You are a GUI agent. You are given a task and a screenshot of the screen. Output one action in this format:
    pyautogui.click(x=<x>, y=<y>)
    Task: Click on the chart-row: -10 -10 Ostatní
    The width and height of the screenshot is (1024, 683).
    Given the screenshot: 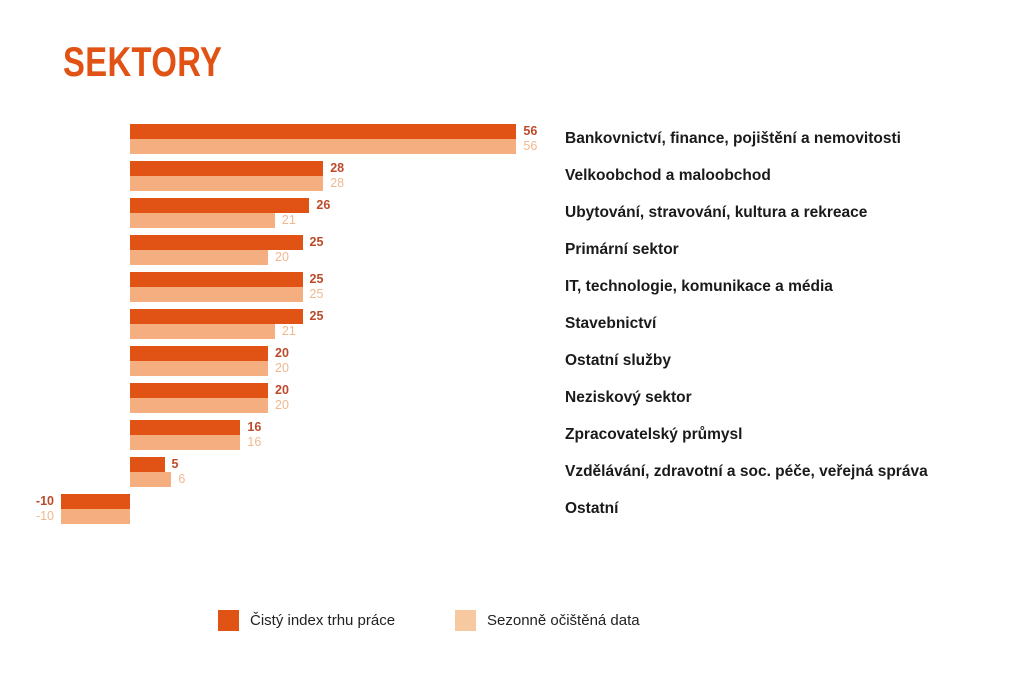 What is the action you would take?
    pyautogui.click(x=512, y=512)
    